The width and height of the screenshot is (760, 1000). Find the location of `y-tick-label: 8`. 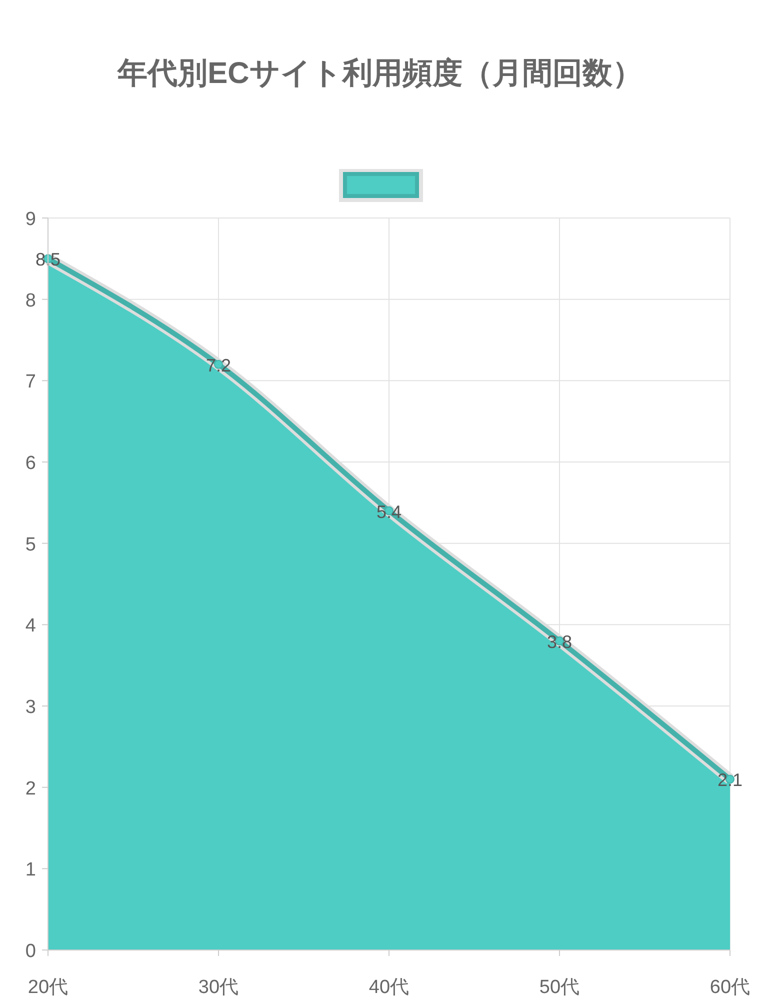

y-tick-label: 8 is located at coordinates (30, 301).